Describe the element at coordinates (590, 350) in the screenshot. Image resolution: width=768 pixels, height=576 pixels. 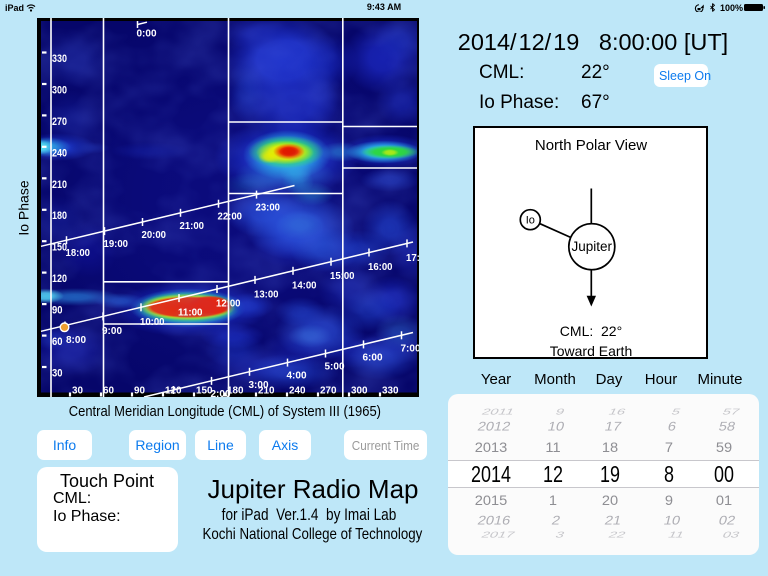
I see `svg-text: Toward Earth` at that location.